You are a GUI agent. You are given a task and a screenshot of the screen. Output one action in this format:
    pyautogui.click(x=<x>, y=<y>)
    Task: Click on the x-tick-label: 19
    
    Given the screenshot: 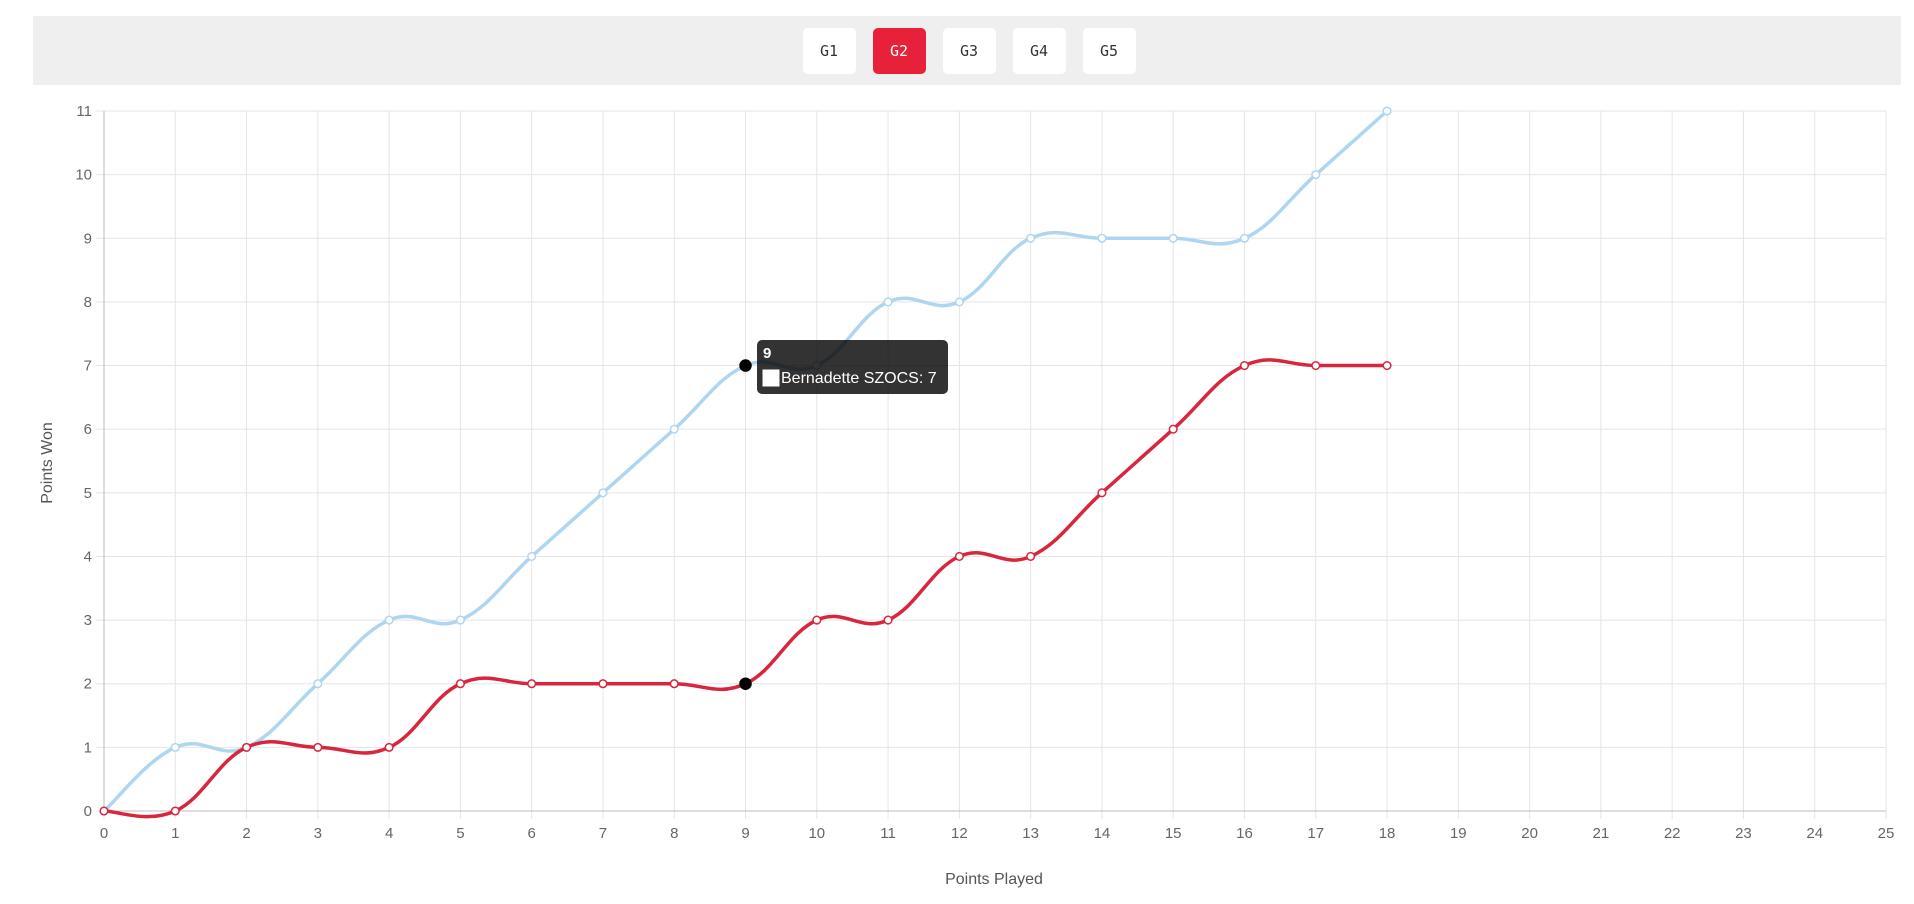 What is the action you would take?
    pyautogui.click(x=1458, y=833)
    